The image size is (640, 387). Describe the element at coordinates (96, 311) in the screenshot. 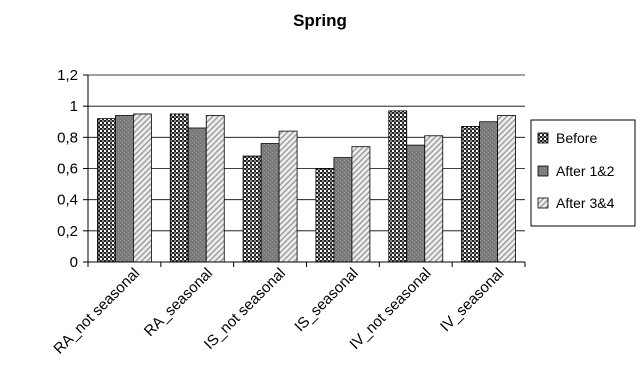

I see `x-category-label: RA_not seasonal` at that location.